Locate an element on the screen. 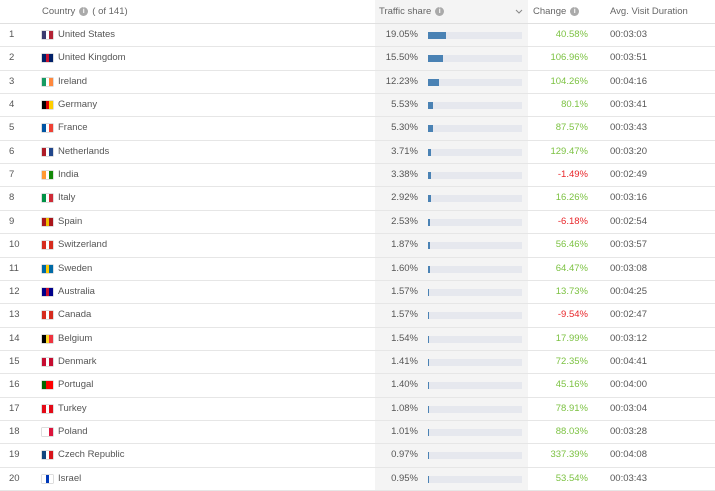 The image size is (715, 491). change: 104.26% is located at coordinates (569, 81).